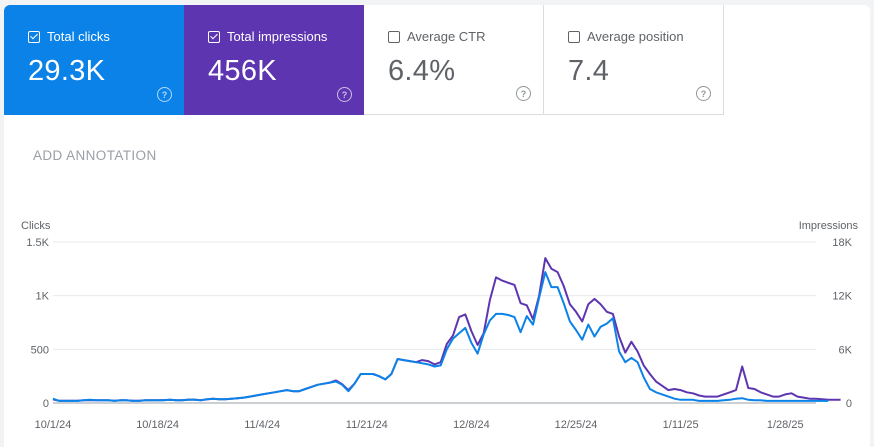 The image size is (874, 447). I want to click on x-tick-label: 10/18/24, so click(157, 425).